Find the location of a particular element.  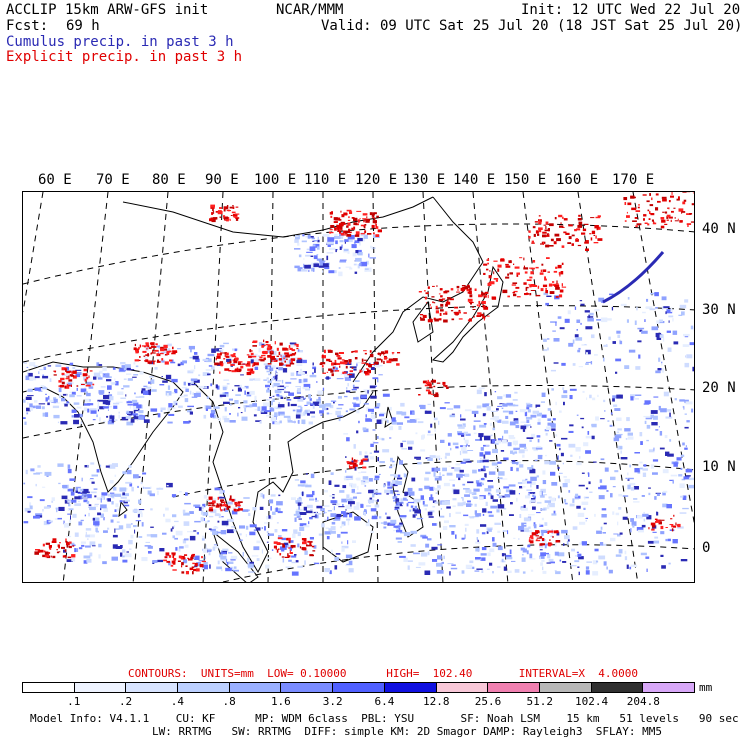

legend-tick-label: 3.2 is located at coordinates (332, 701).